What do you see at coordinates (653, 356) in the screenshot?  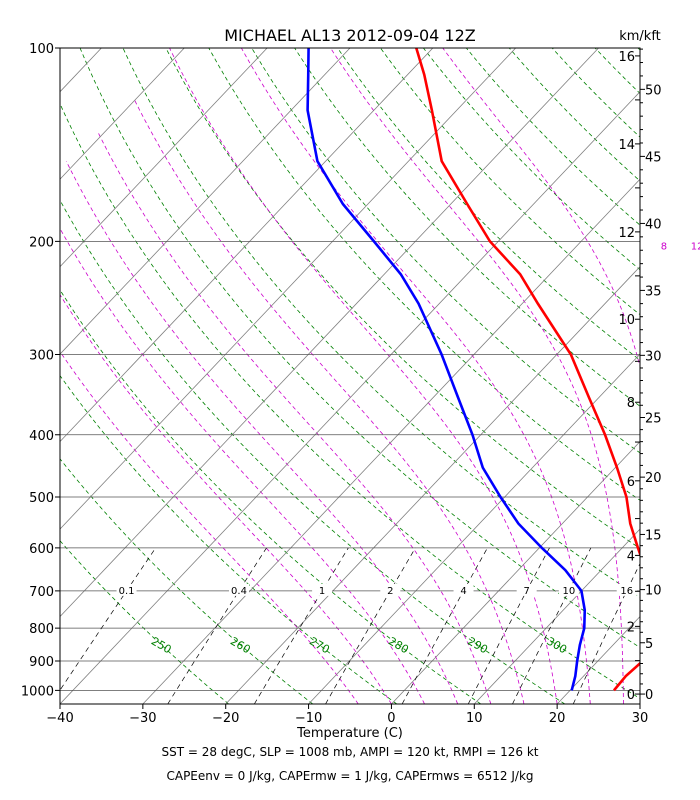 I see `kft-tick-label: 30` at bounding box center [653, 356].